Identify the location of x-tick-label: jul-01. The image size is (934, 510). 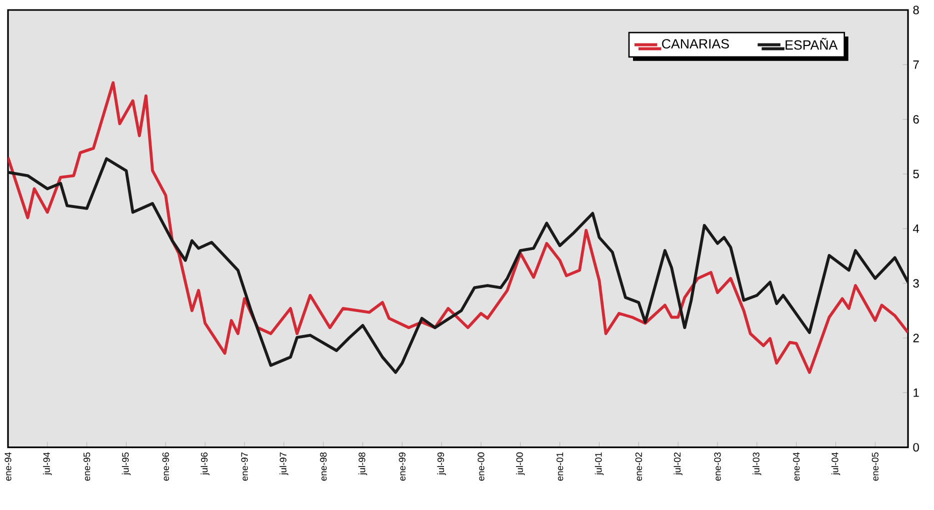
(599, 464).